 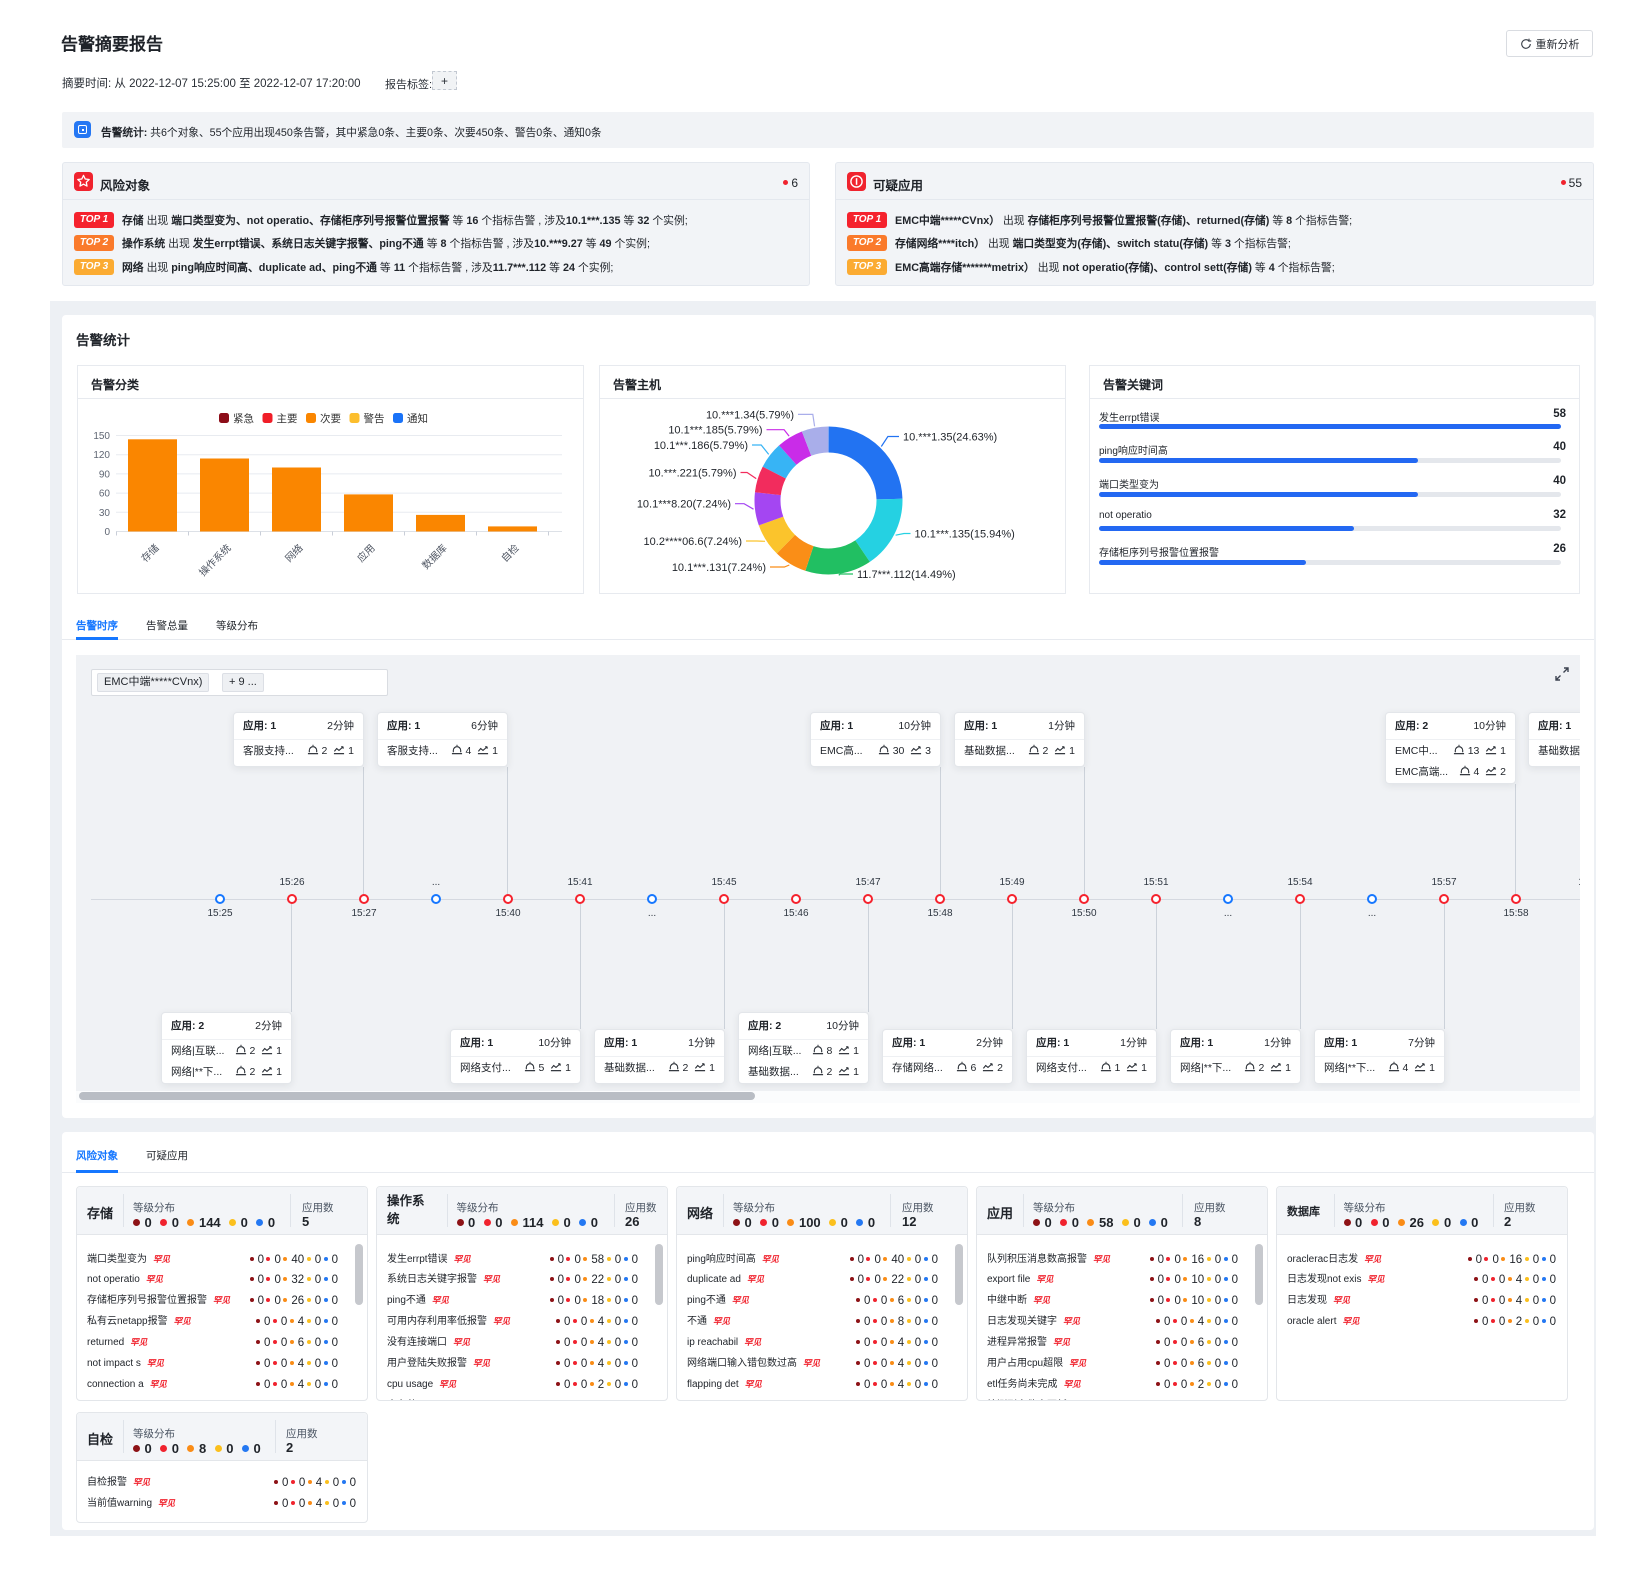 What do you see at coordinates (684, 505) in the screenshot?
I see `svg-text: 10.1***8.20(7.24%)` at bounding box center [684, 505].